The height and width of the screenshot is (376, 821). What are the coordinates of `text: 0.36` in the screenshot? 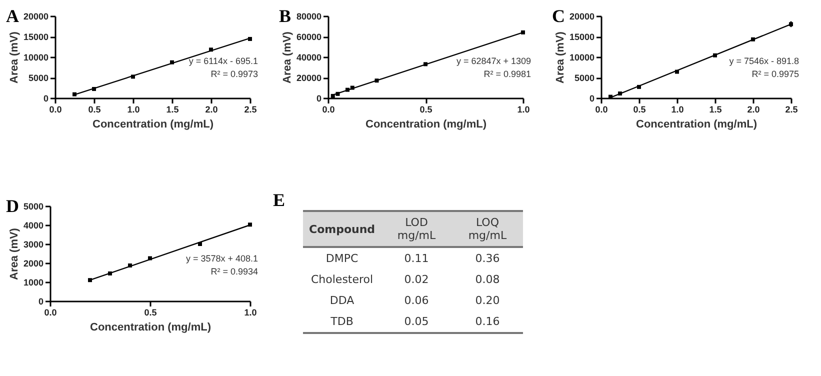 It's located at (487, 259).